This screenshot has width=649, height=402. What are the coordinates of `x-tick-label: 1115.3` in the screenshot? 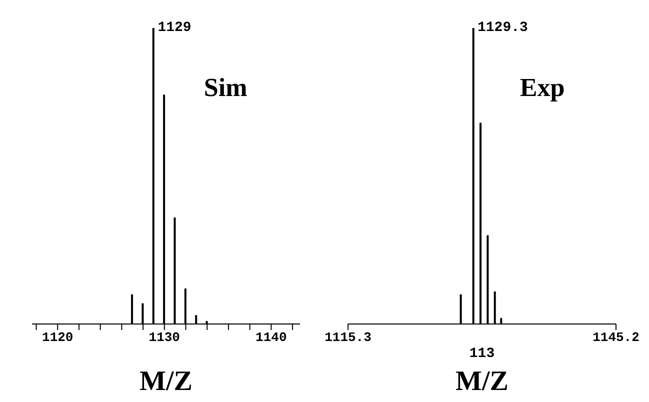 It's located at (348, 338).